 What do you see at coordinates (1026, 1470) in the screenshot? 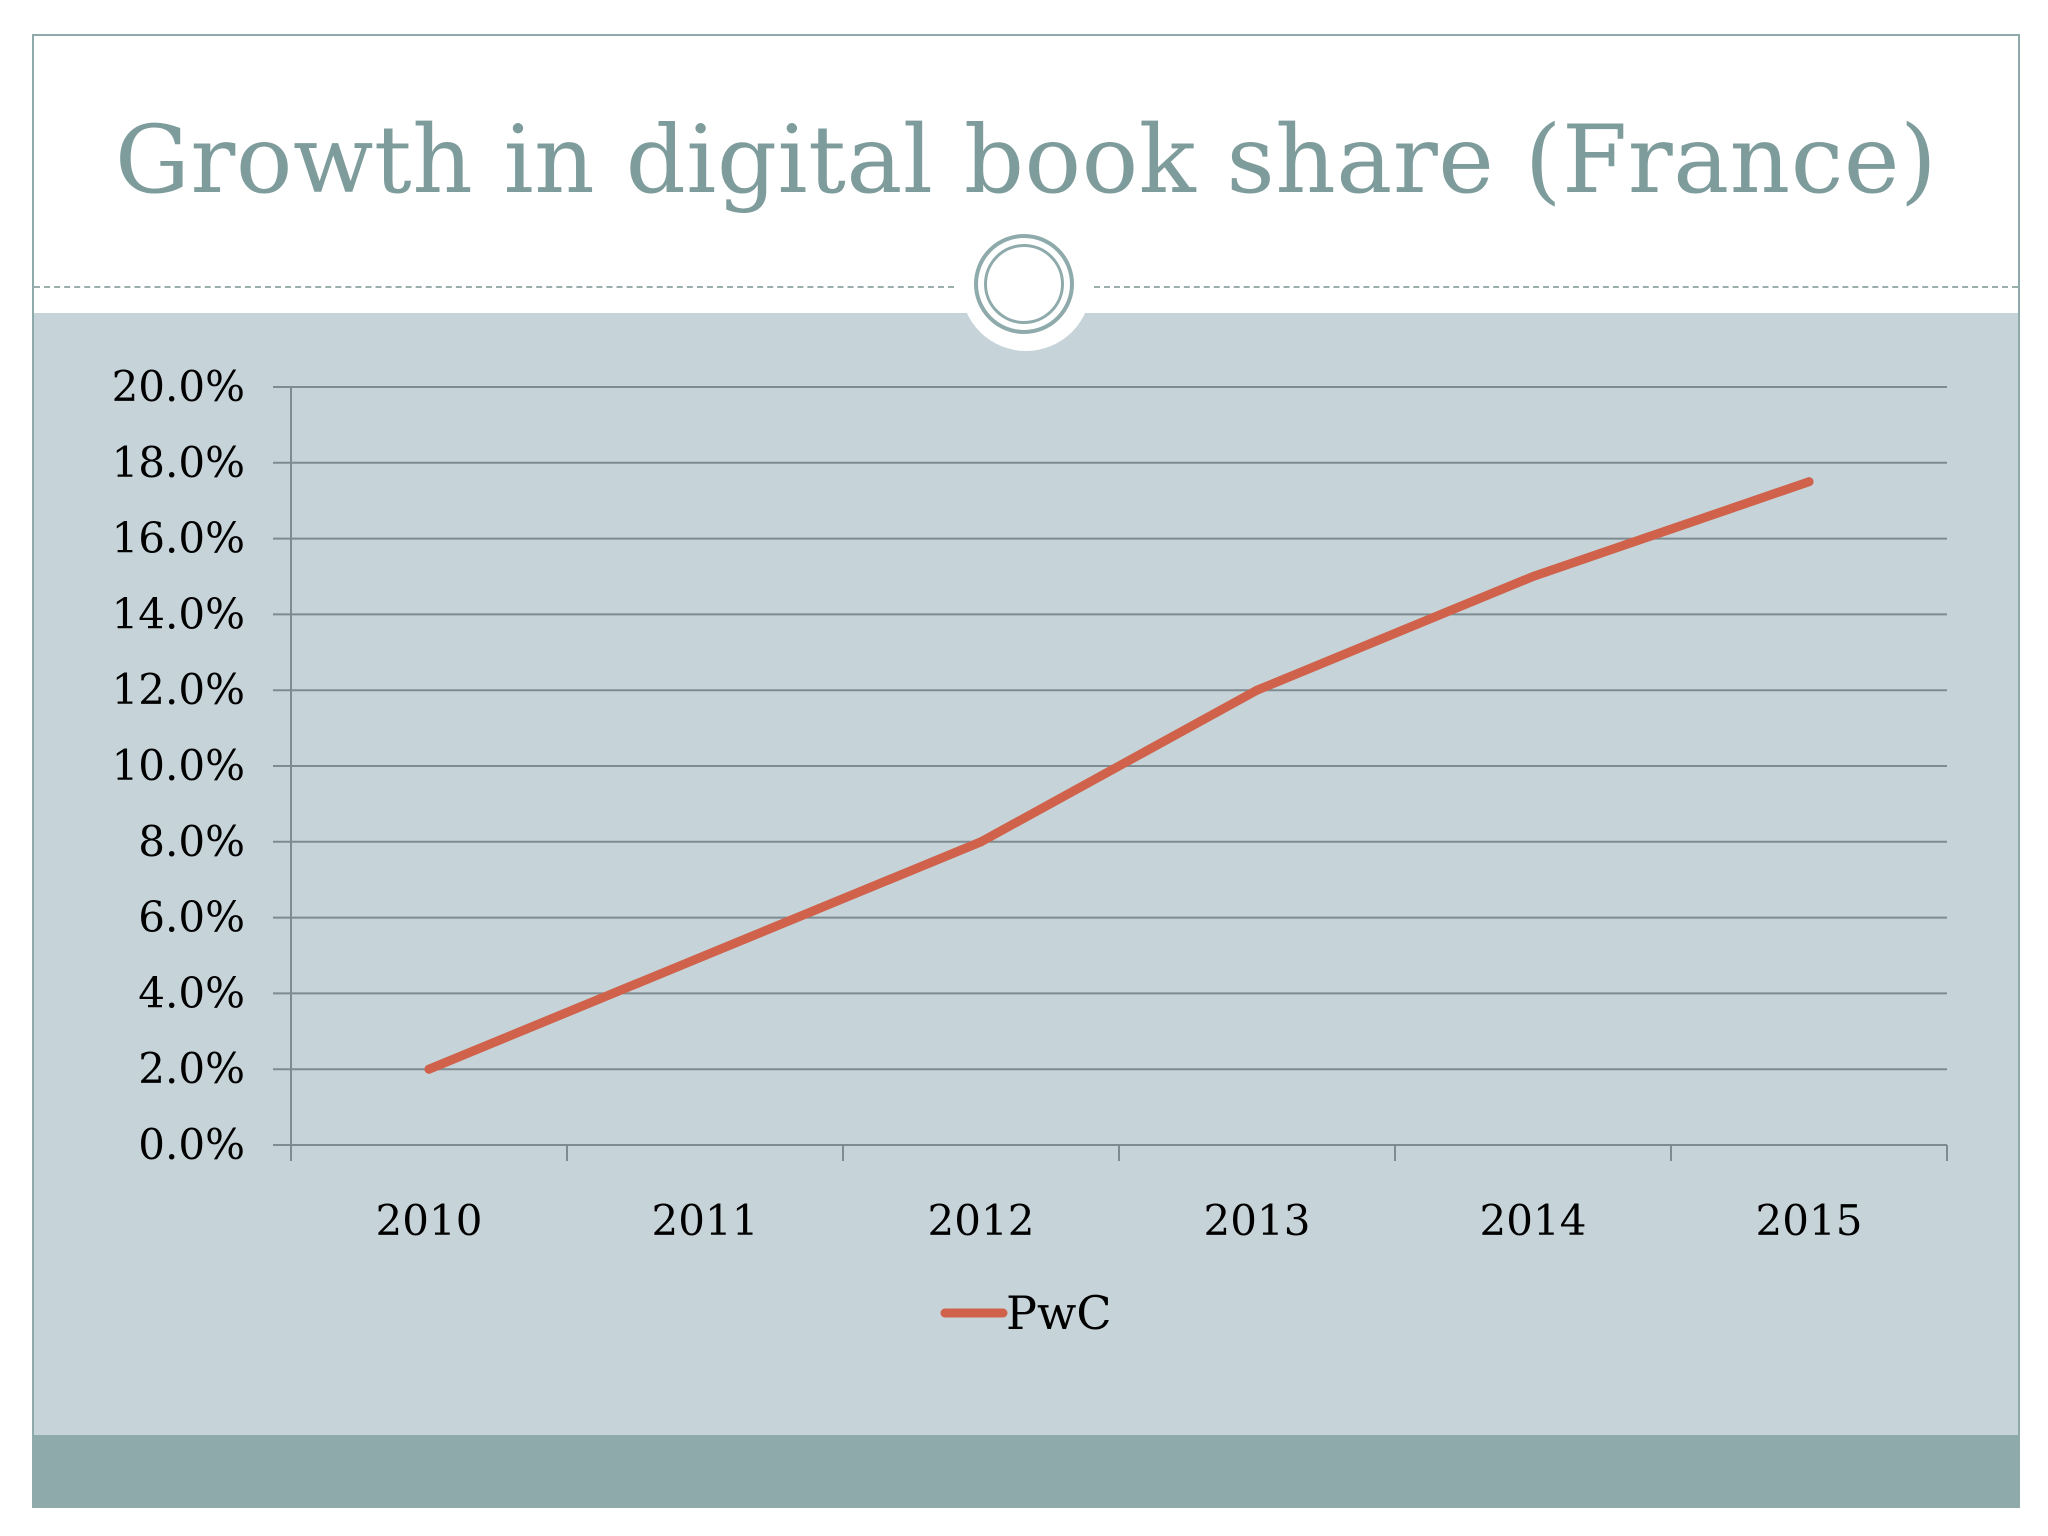
I see `footer-band` at bounding box center [1026, 1470].